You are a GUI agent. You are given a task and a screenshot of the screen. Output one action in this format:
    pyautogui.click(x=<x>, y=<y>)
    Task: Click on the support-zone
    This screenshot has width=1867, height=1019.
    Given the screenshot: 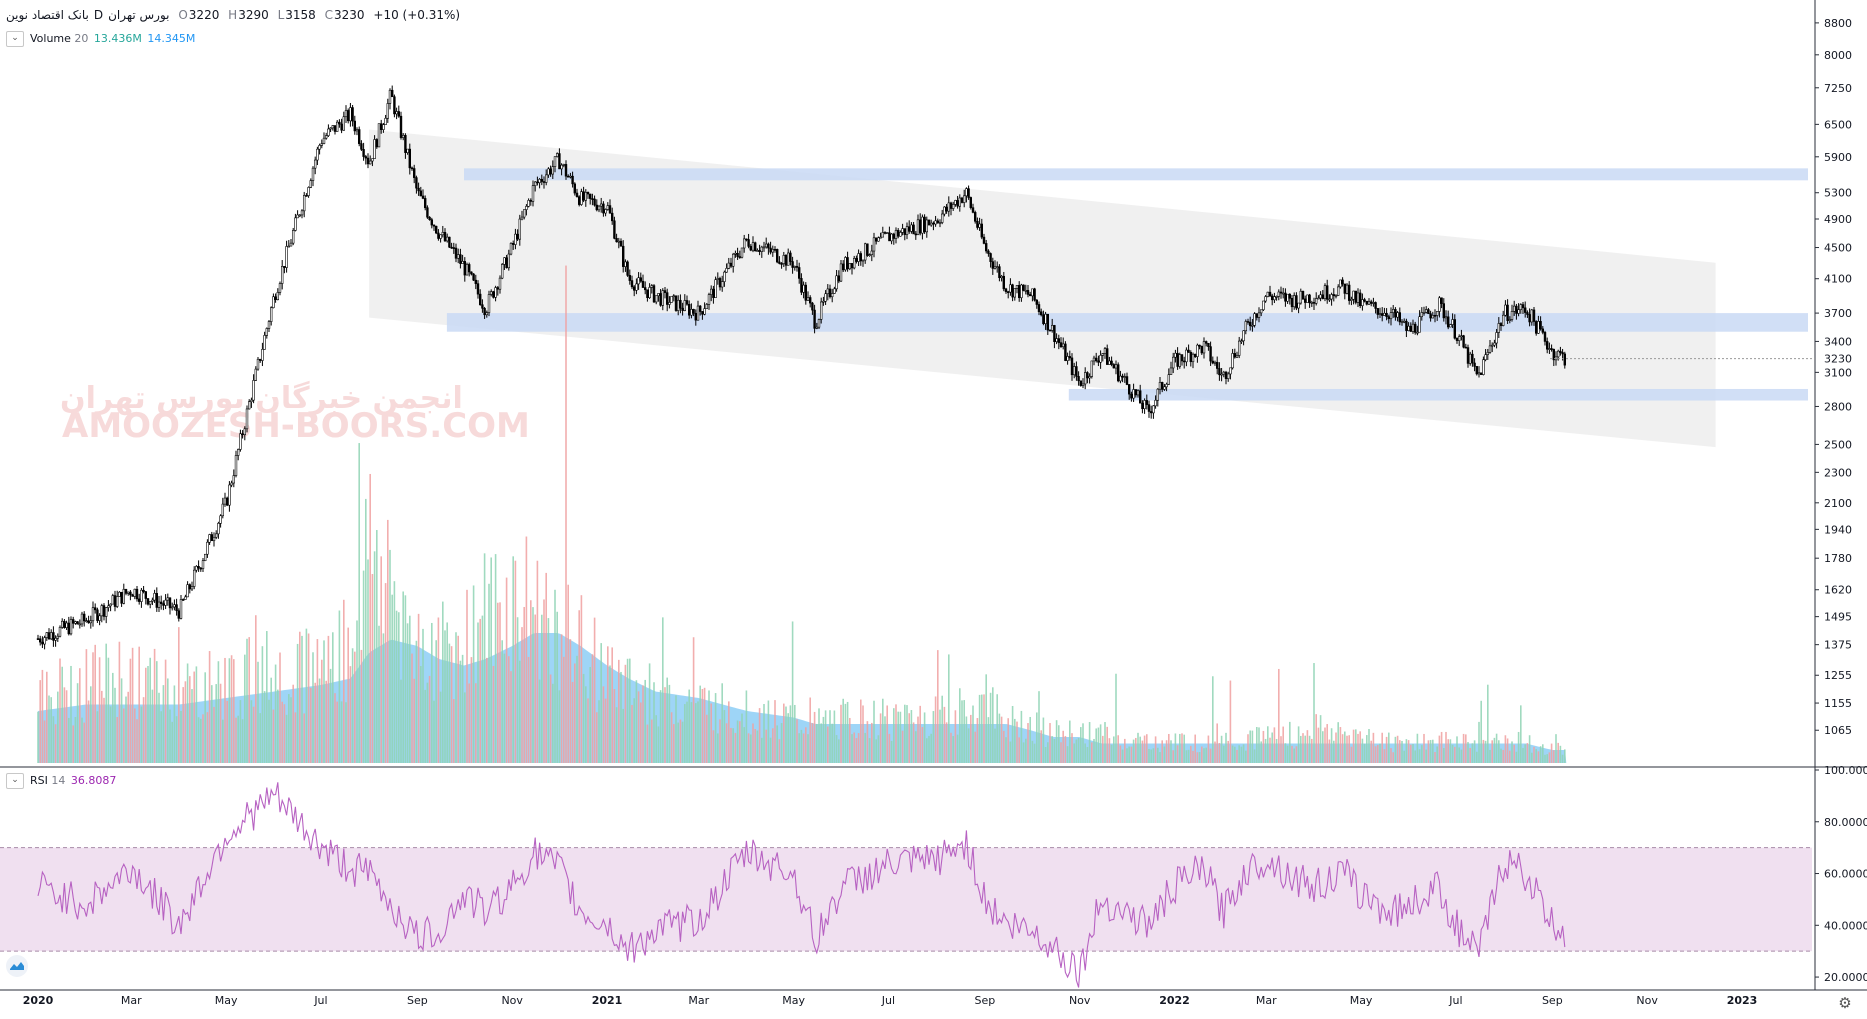 What is the action you would take?
    pyautogui.click(x=1438, y=394)
    